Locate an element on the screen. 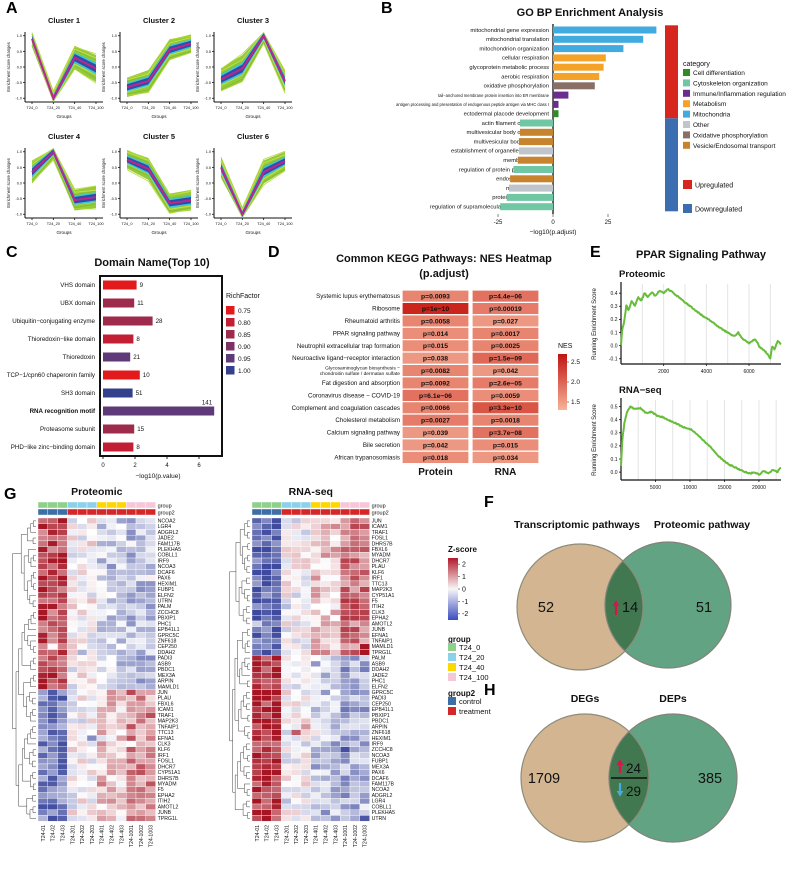  gene-label: MAMLD1 is located at coordinates (169, 687).